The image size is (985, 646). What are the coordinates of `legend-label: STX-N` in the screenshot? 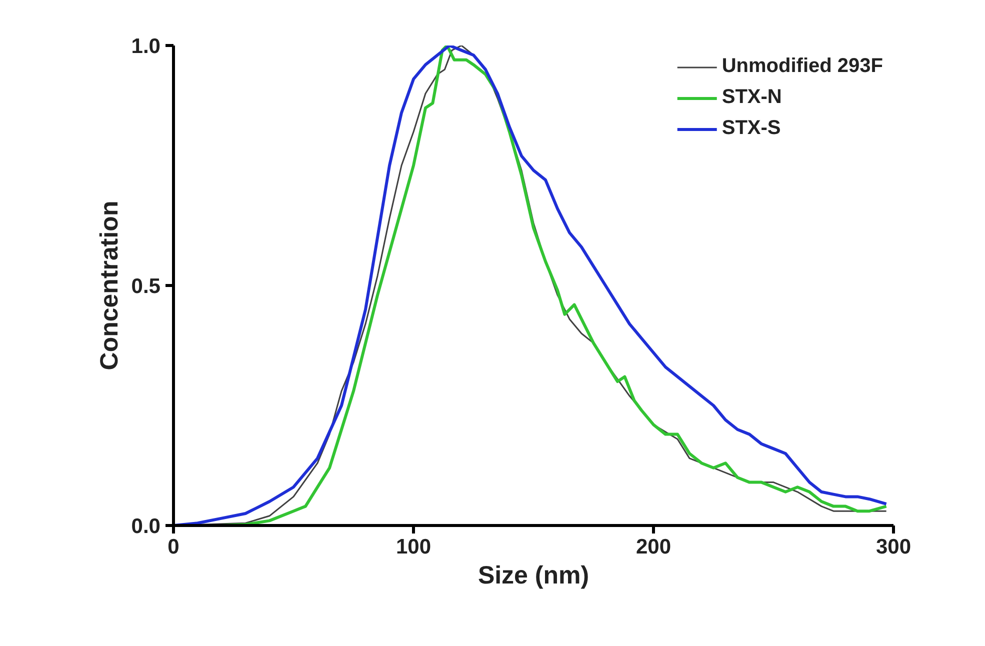 It's located at (752, 97).